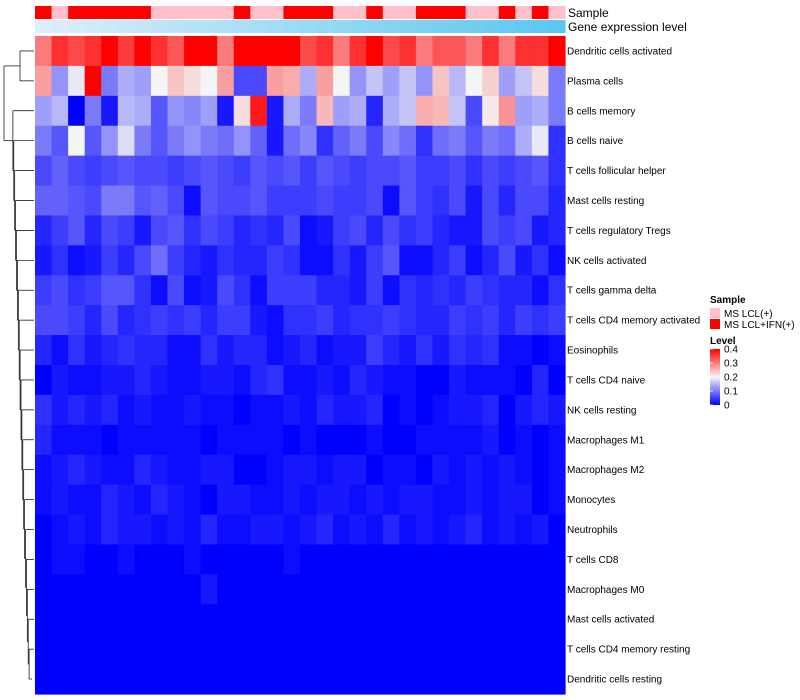 Image resolution: width=800 pixels, height=700 pixels. What do you see at coordinates (606, 590) in the screenshot?
I see `row-label: Macrophages M0` at bounding box center [606, 590].